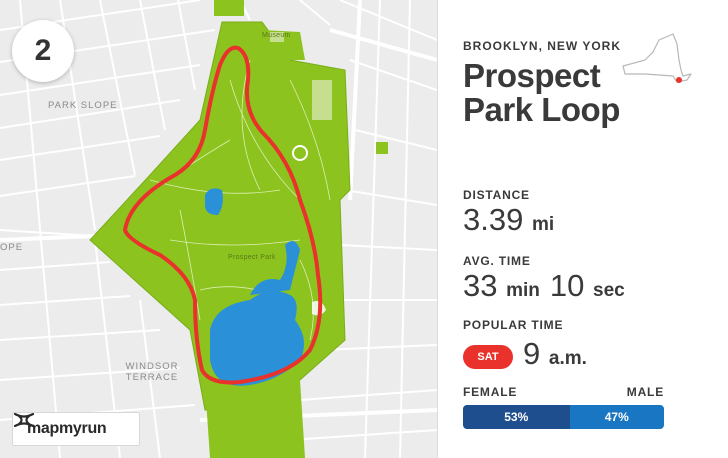 Image resolution: width=728 pixels, height=458 pixels. I want to click on avg-time-seconds-unit: sec, so click(609, 290).